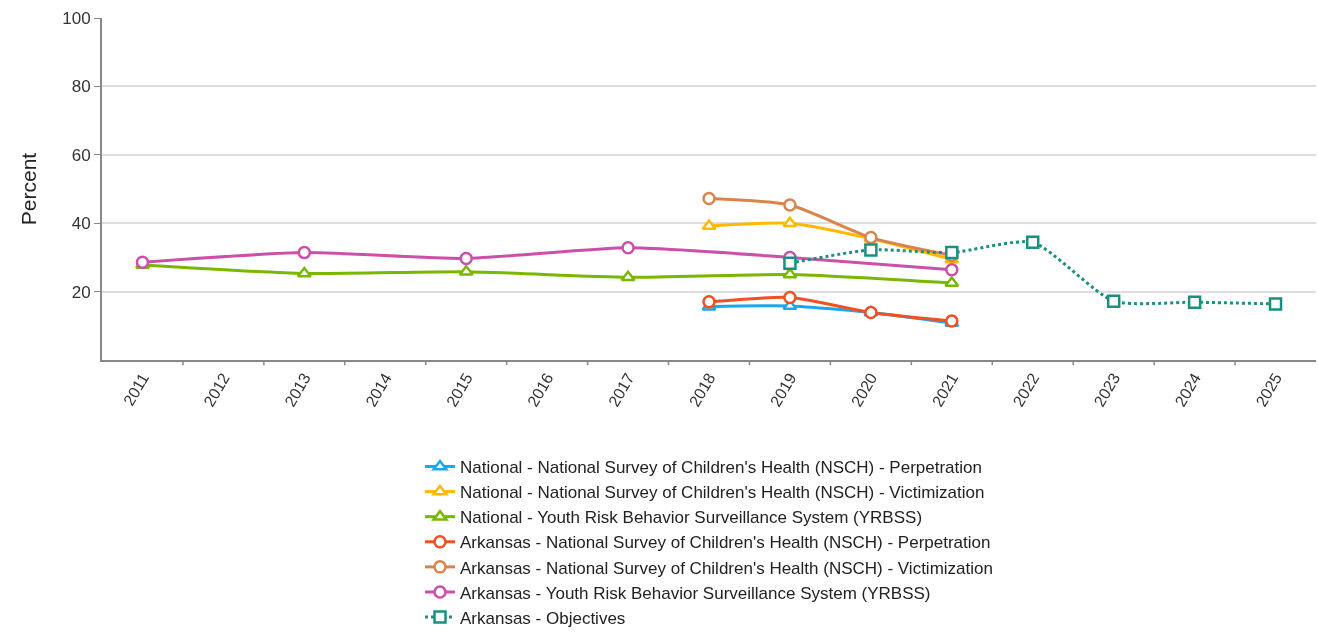 The height and width of the screenshot is (637, 1318). Describe the element at coordinates (543, 618) in the screenshot. I see `legend-label: Arkansas - Objectives` at that location.